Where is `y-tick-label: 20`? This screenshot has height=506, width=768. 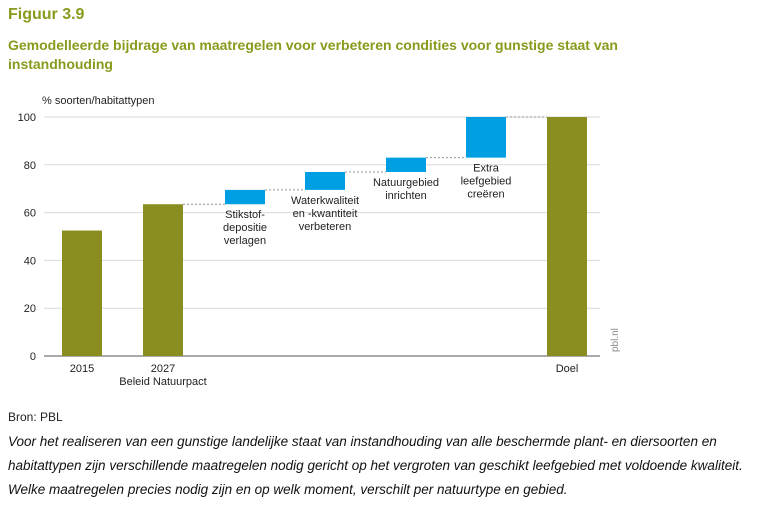
y-tick-label: 20 is located at coordinates (30, 309).